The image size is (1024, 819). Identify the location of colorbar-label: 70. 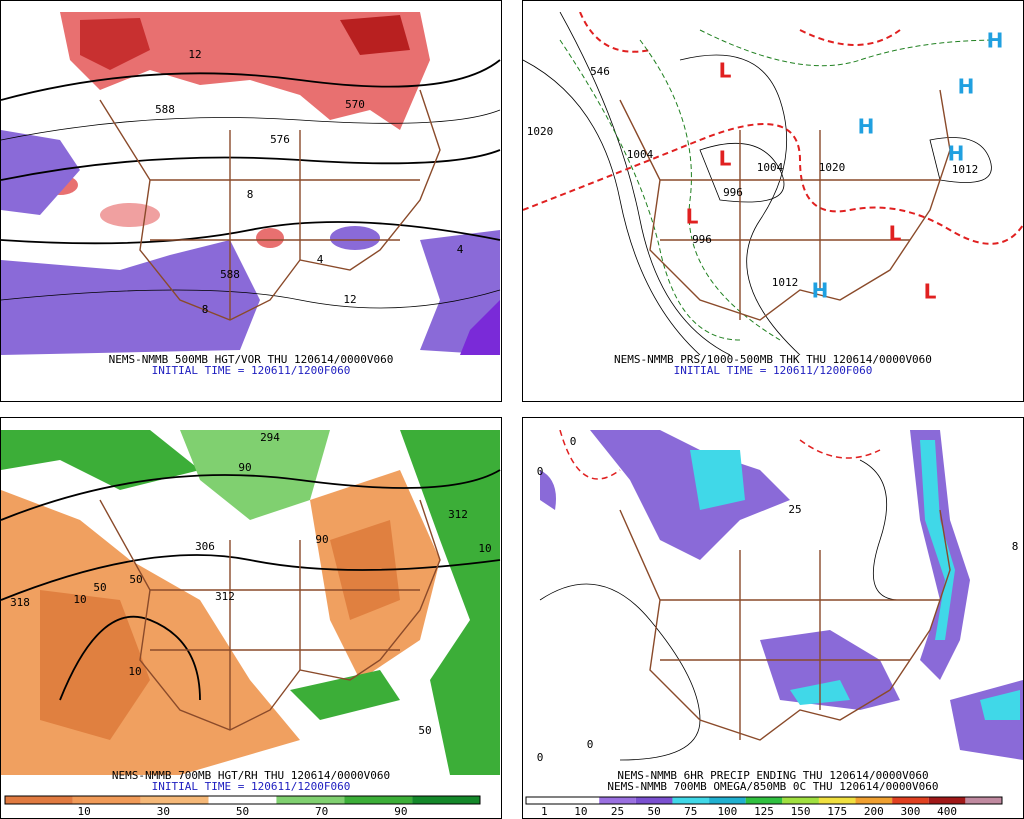
(321, 811).